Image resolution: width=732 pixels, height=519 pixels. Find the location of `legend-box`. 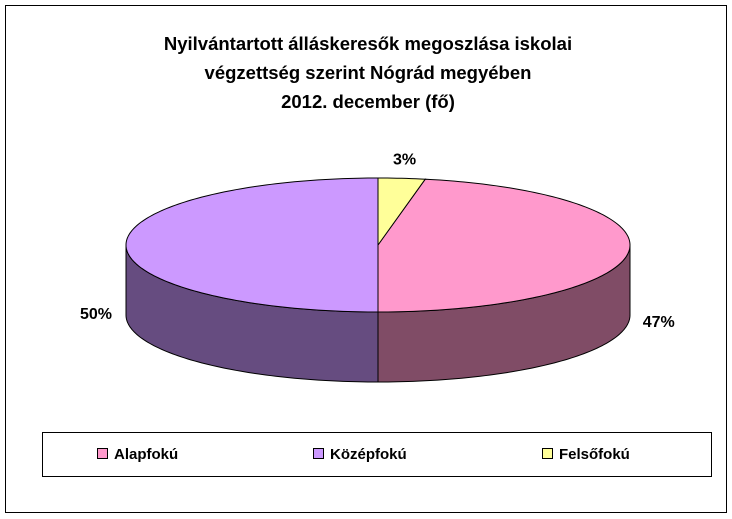

legend-box is located at coordinates (377, 454).